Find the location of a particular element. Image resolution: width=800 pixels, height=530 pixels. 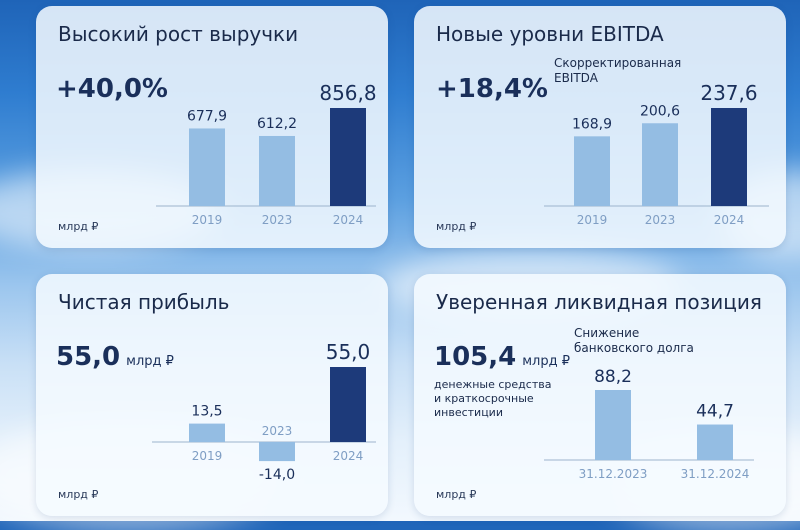

ebitda-tick-label-0: 2019 is located at coordinates (592, 220).